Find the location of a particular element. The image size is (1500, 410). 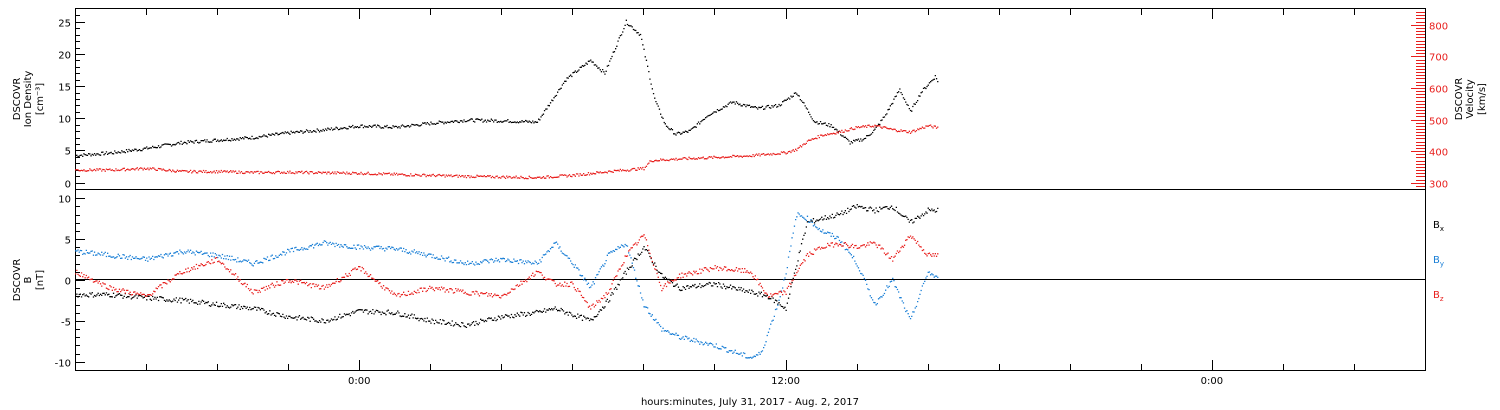

svg-text: [cm⁻³] is located at coordinates (40, 99).